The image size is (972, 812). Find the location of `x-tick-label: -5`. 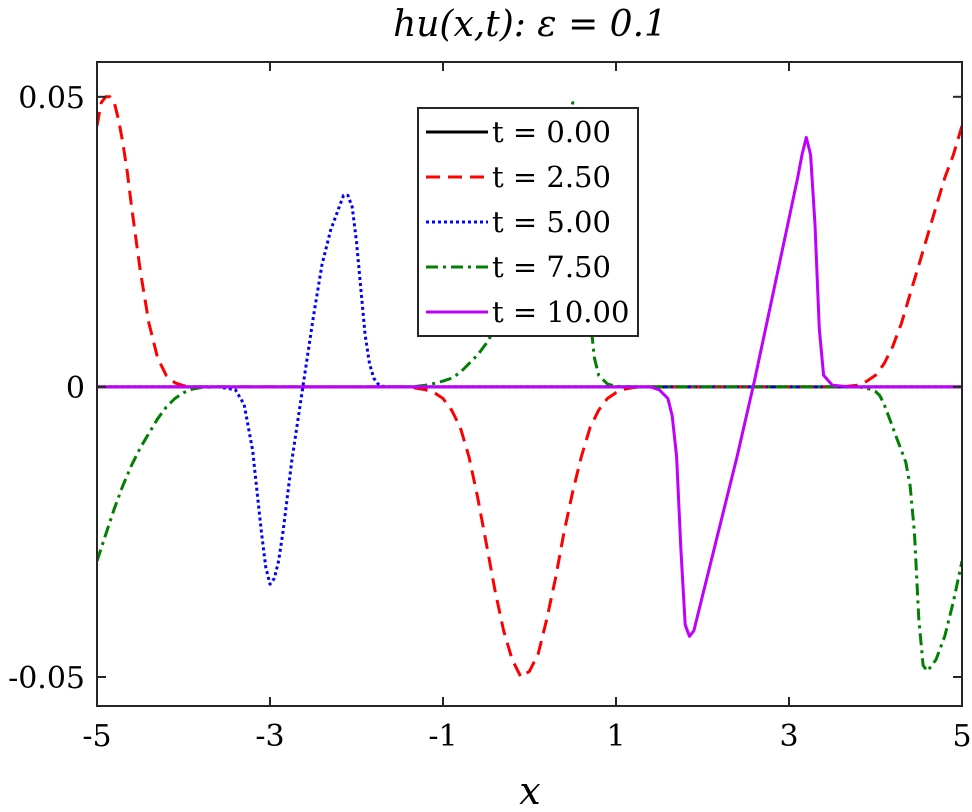

x-tick-label: -5 is located at coordinates (96, 736).